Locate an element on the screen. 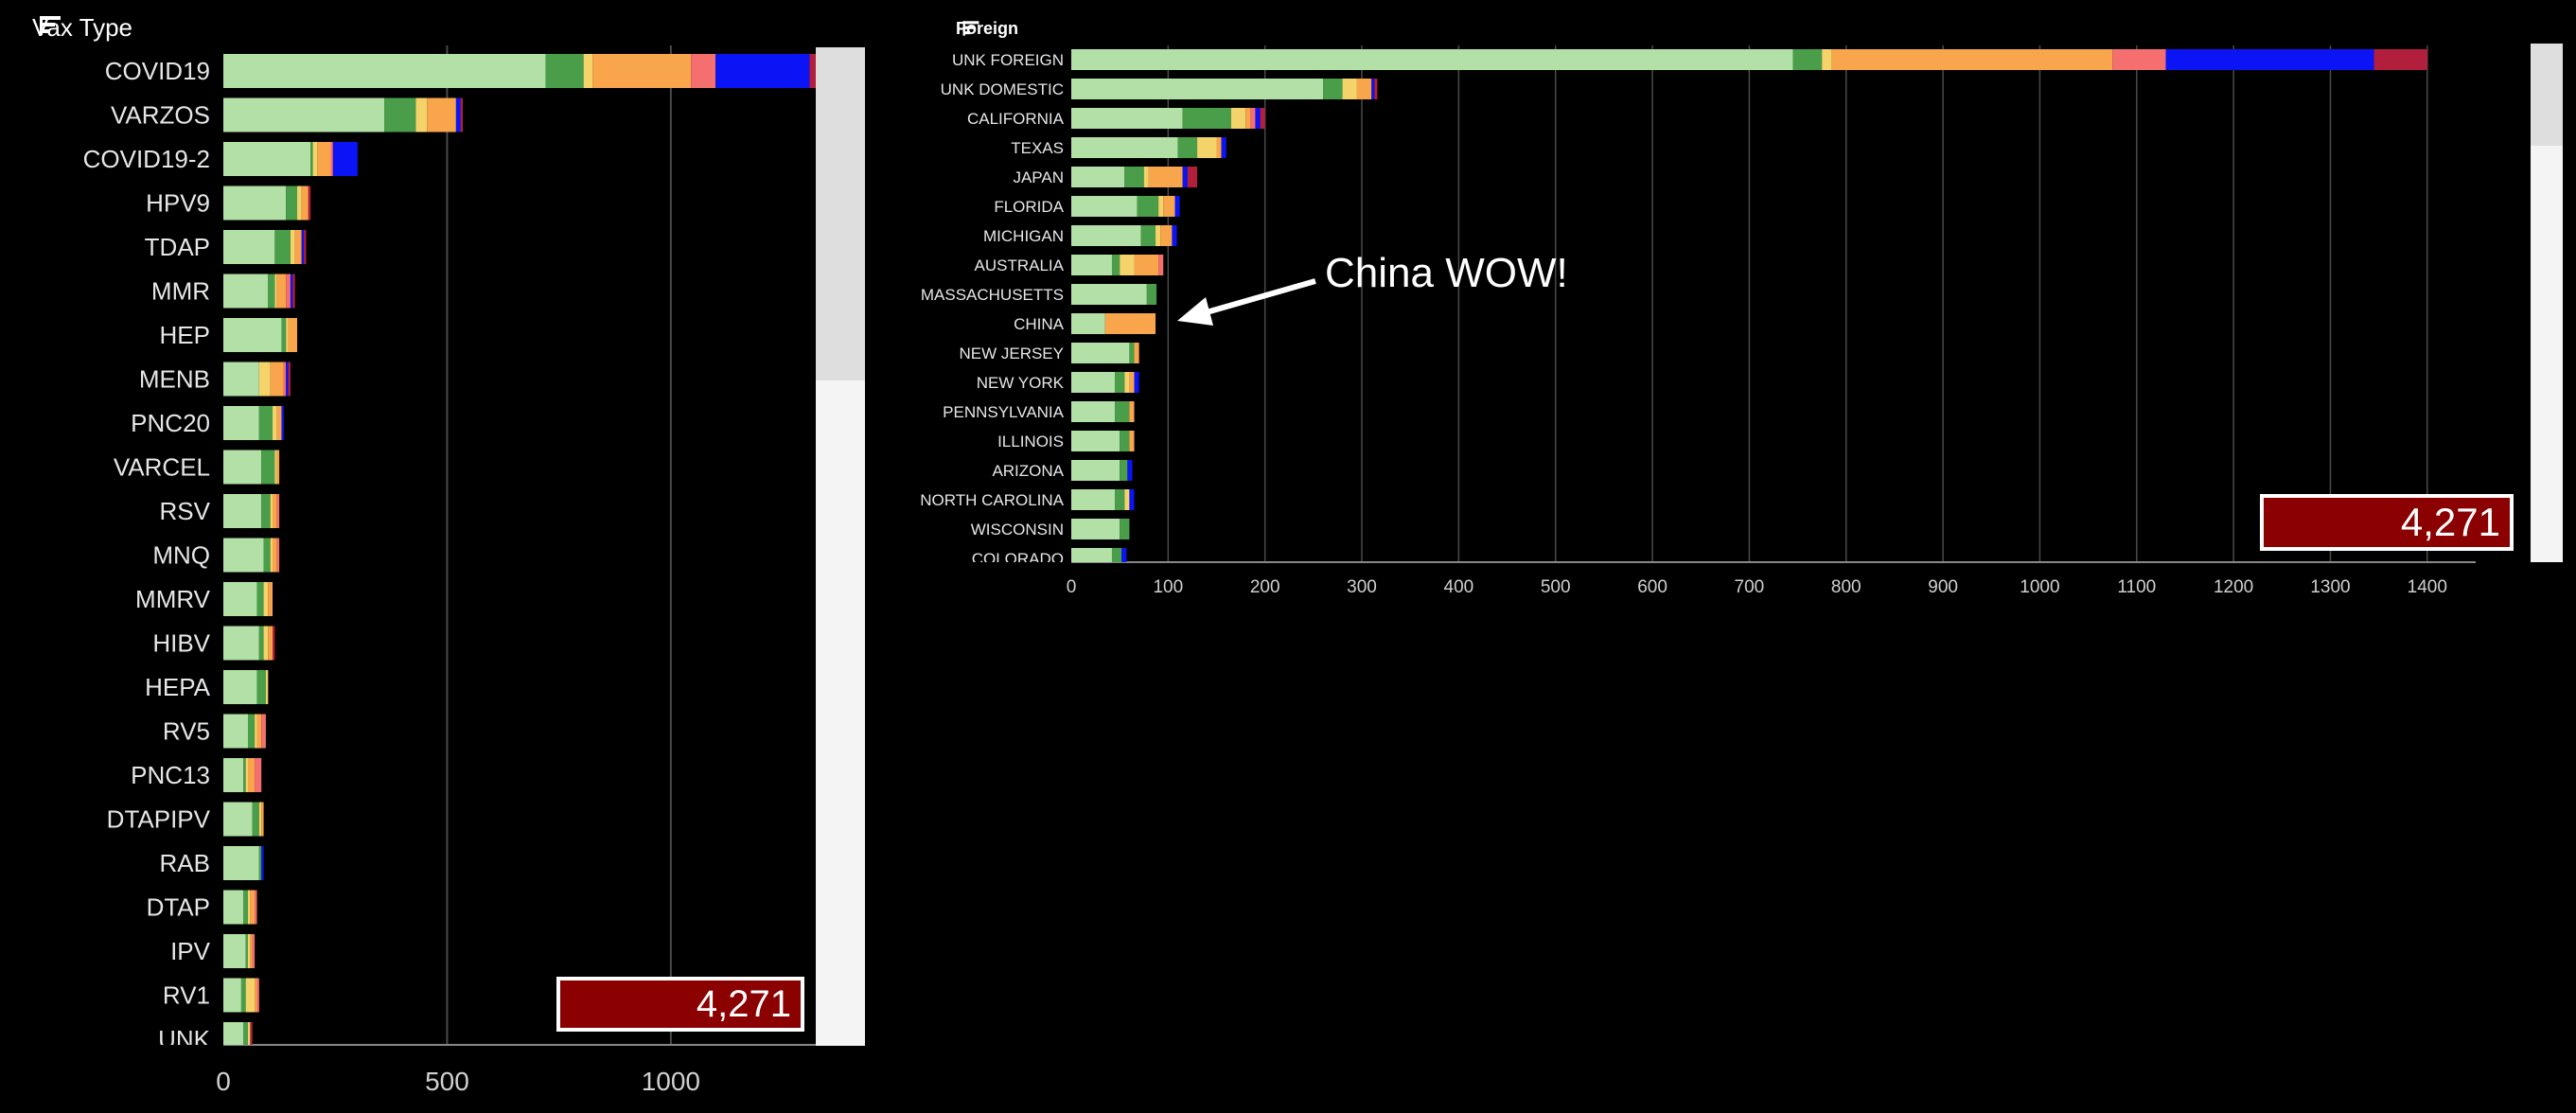  vax-type-scrollbar is located at coordinates (840, 546).